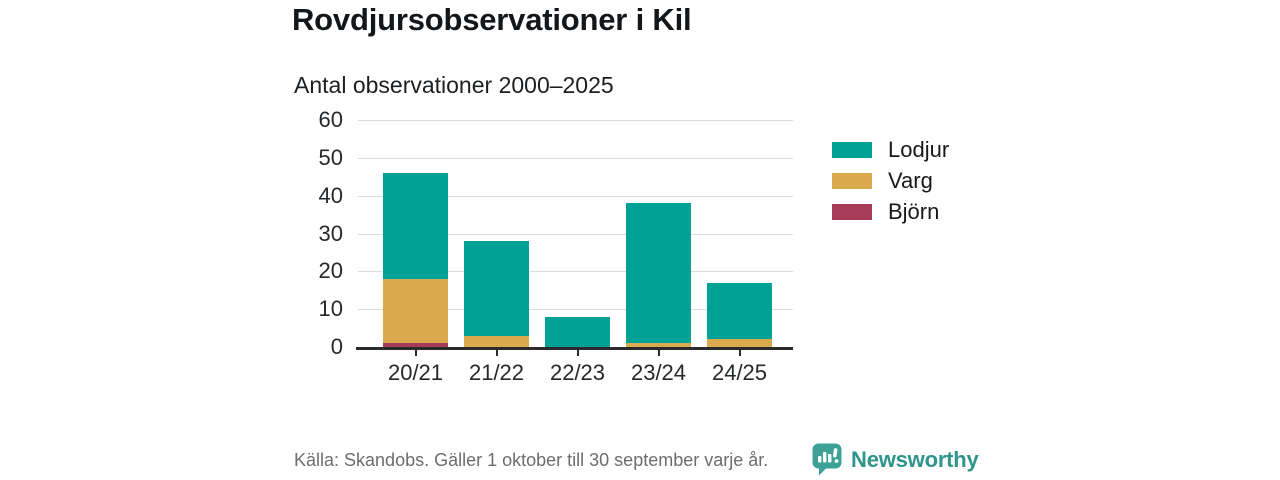  Describe the element at coordinates (314, 233) in the screenshot. I see `y-axis-labels: 0 10 20 30 40 50 60` at that location.